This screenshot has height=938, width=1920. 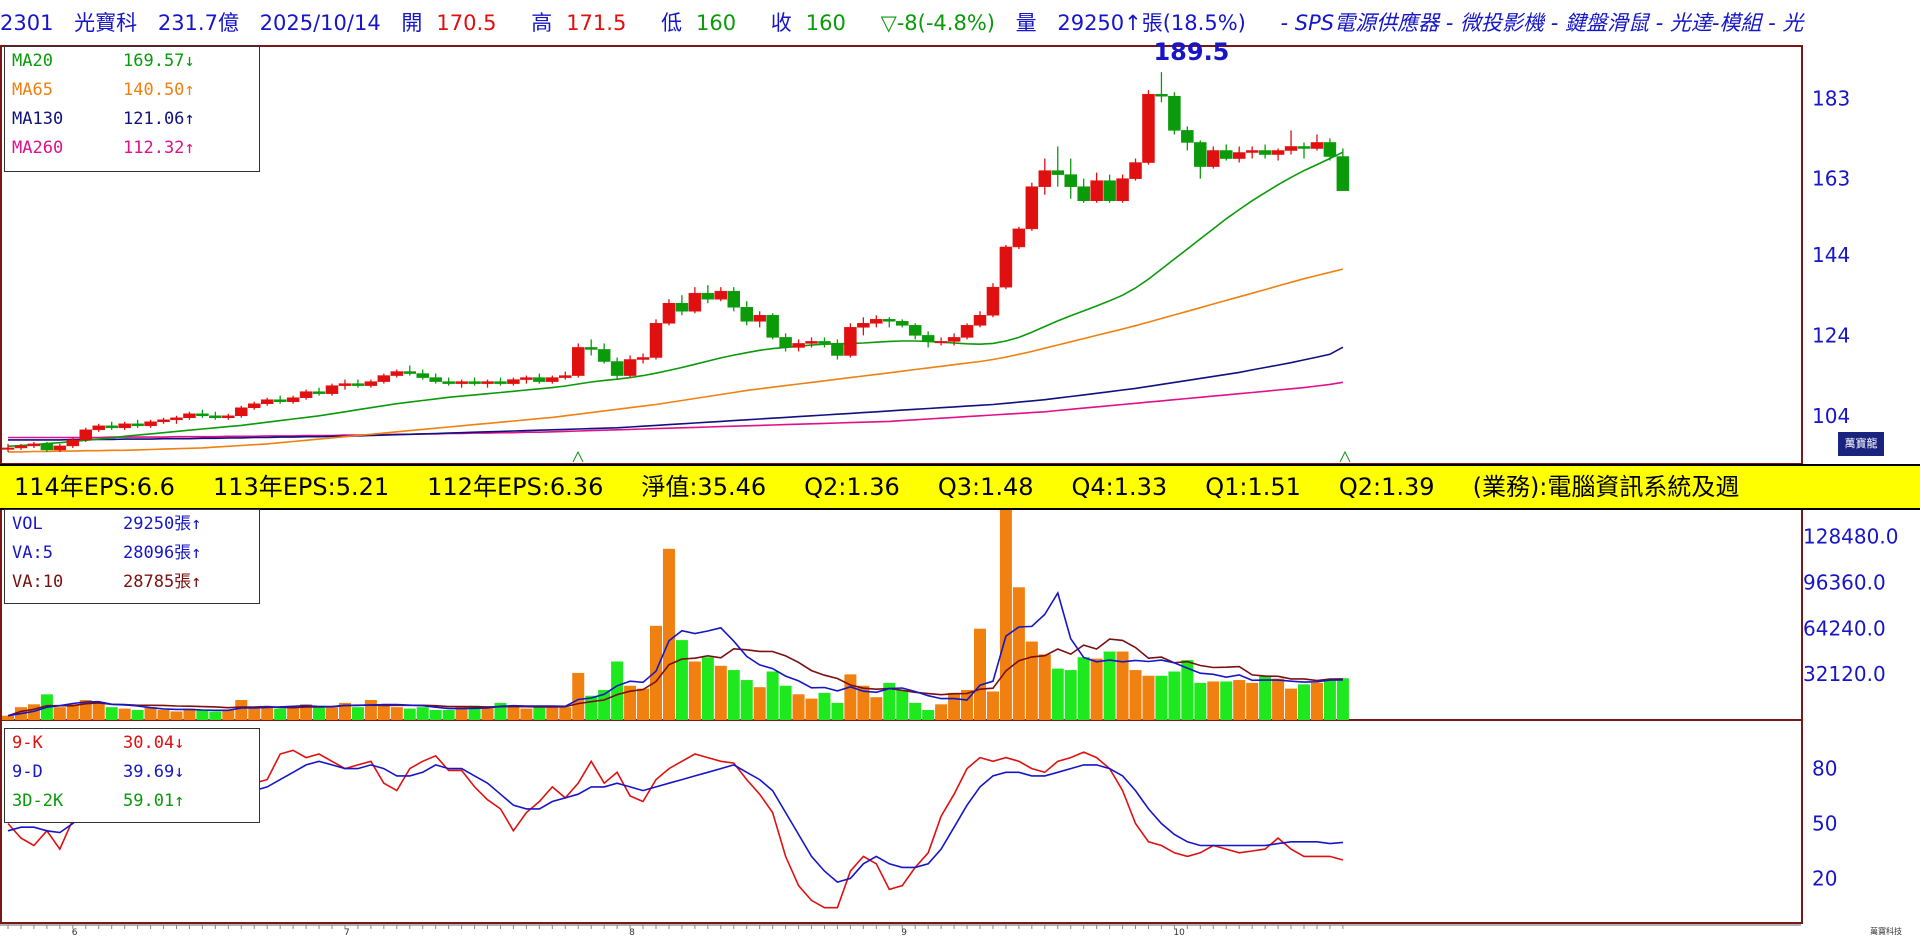 What do you see at coordinates (904, 933) in the screenshot?
I see `x-tick-label: 9` at bounding box center [904, 933].